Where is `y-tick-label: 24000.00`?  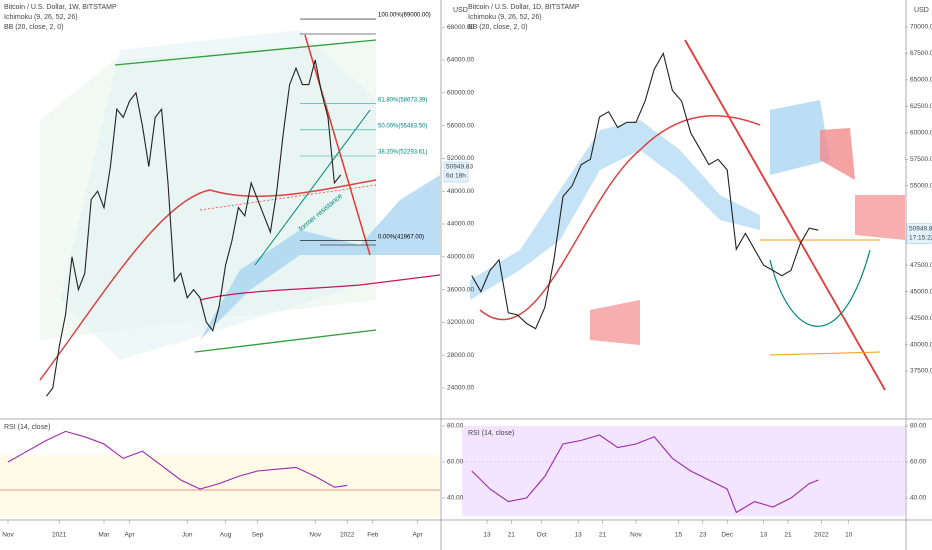
y-tick-label: 24000.00 is located at coordinates (460, 388).